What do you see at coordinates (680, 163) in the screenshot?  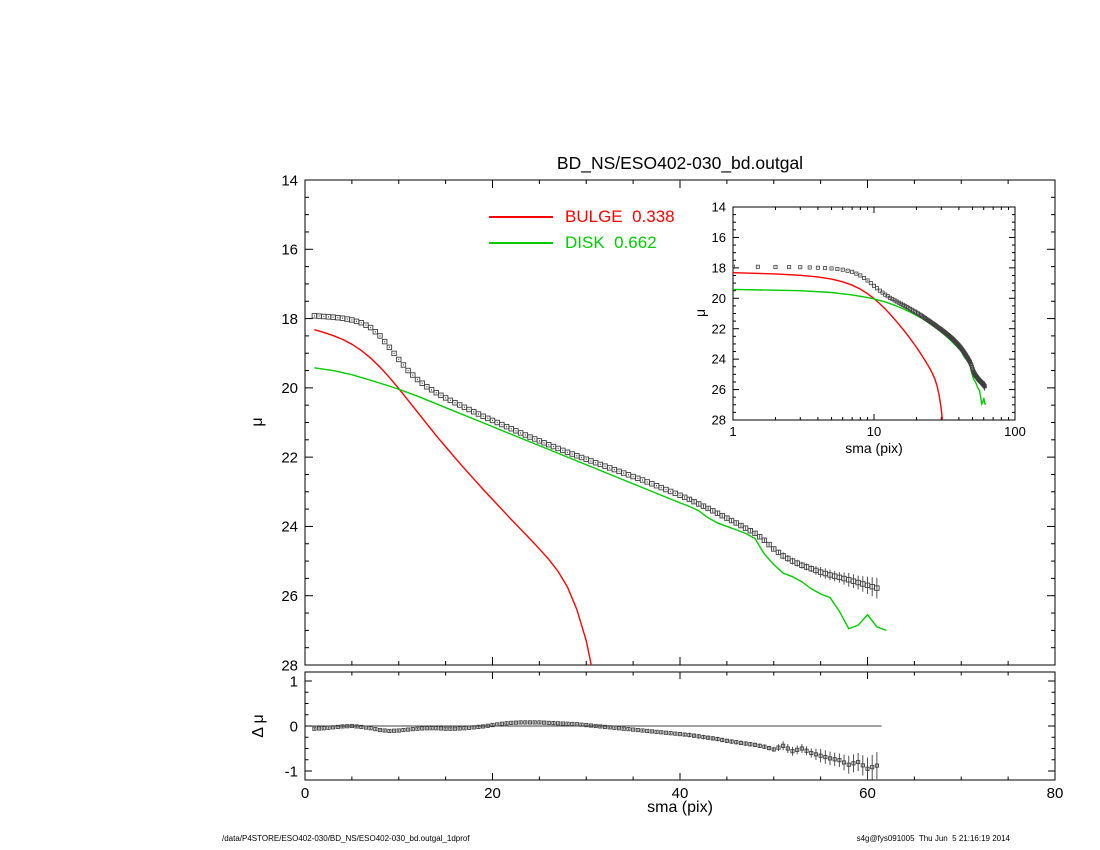 I see `plot-title: BD_NS/ESO402-030_bd.outgal` at bounding box center [680, 163].